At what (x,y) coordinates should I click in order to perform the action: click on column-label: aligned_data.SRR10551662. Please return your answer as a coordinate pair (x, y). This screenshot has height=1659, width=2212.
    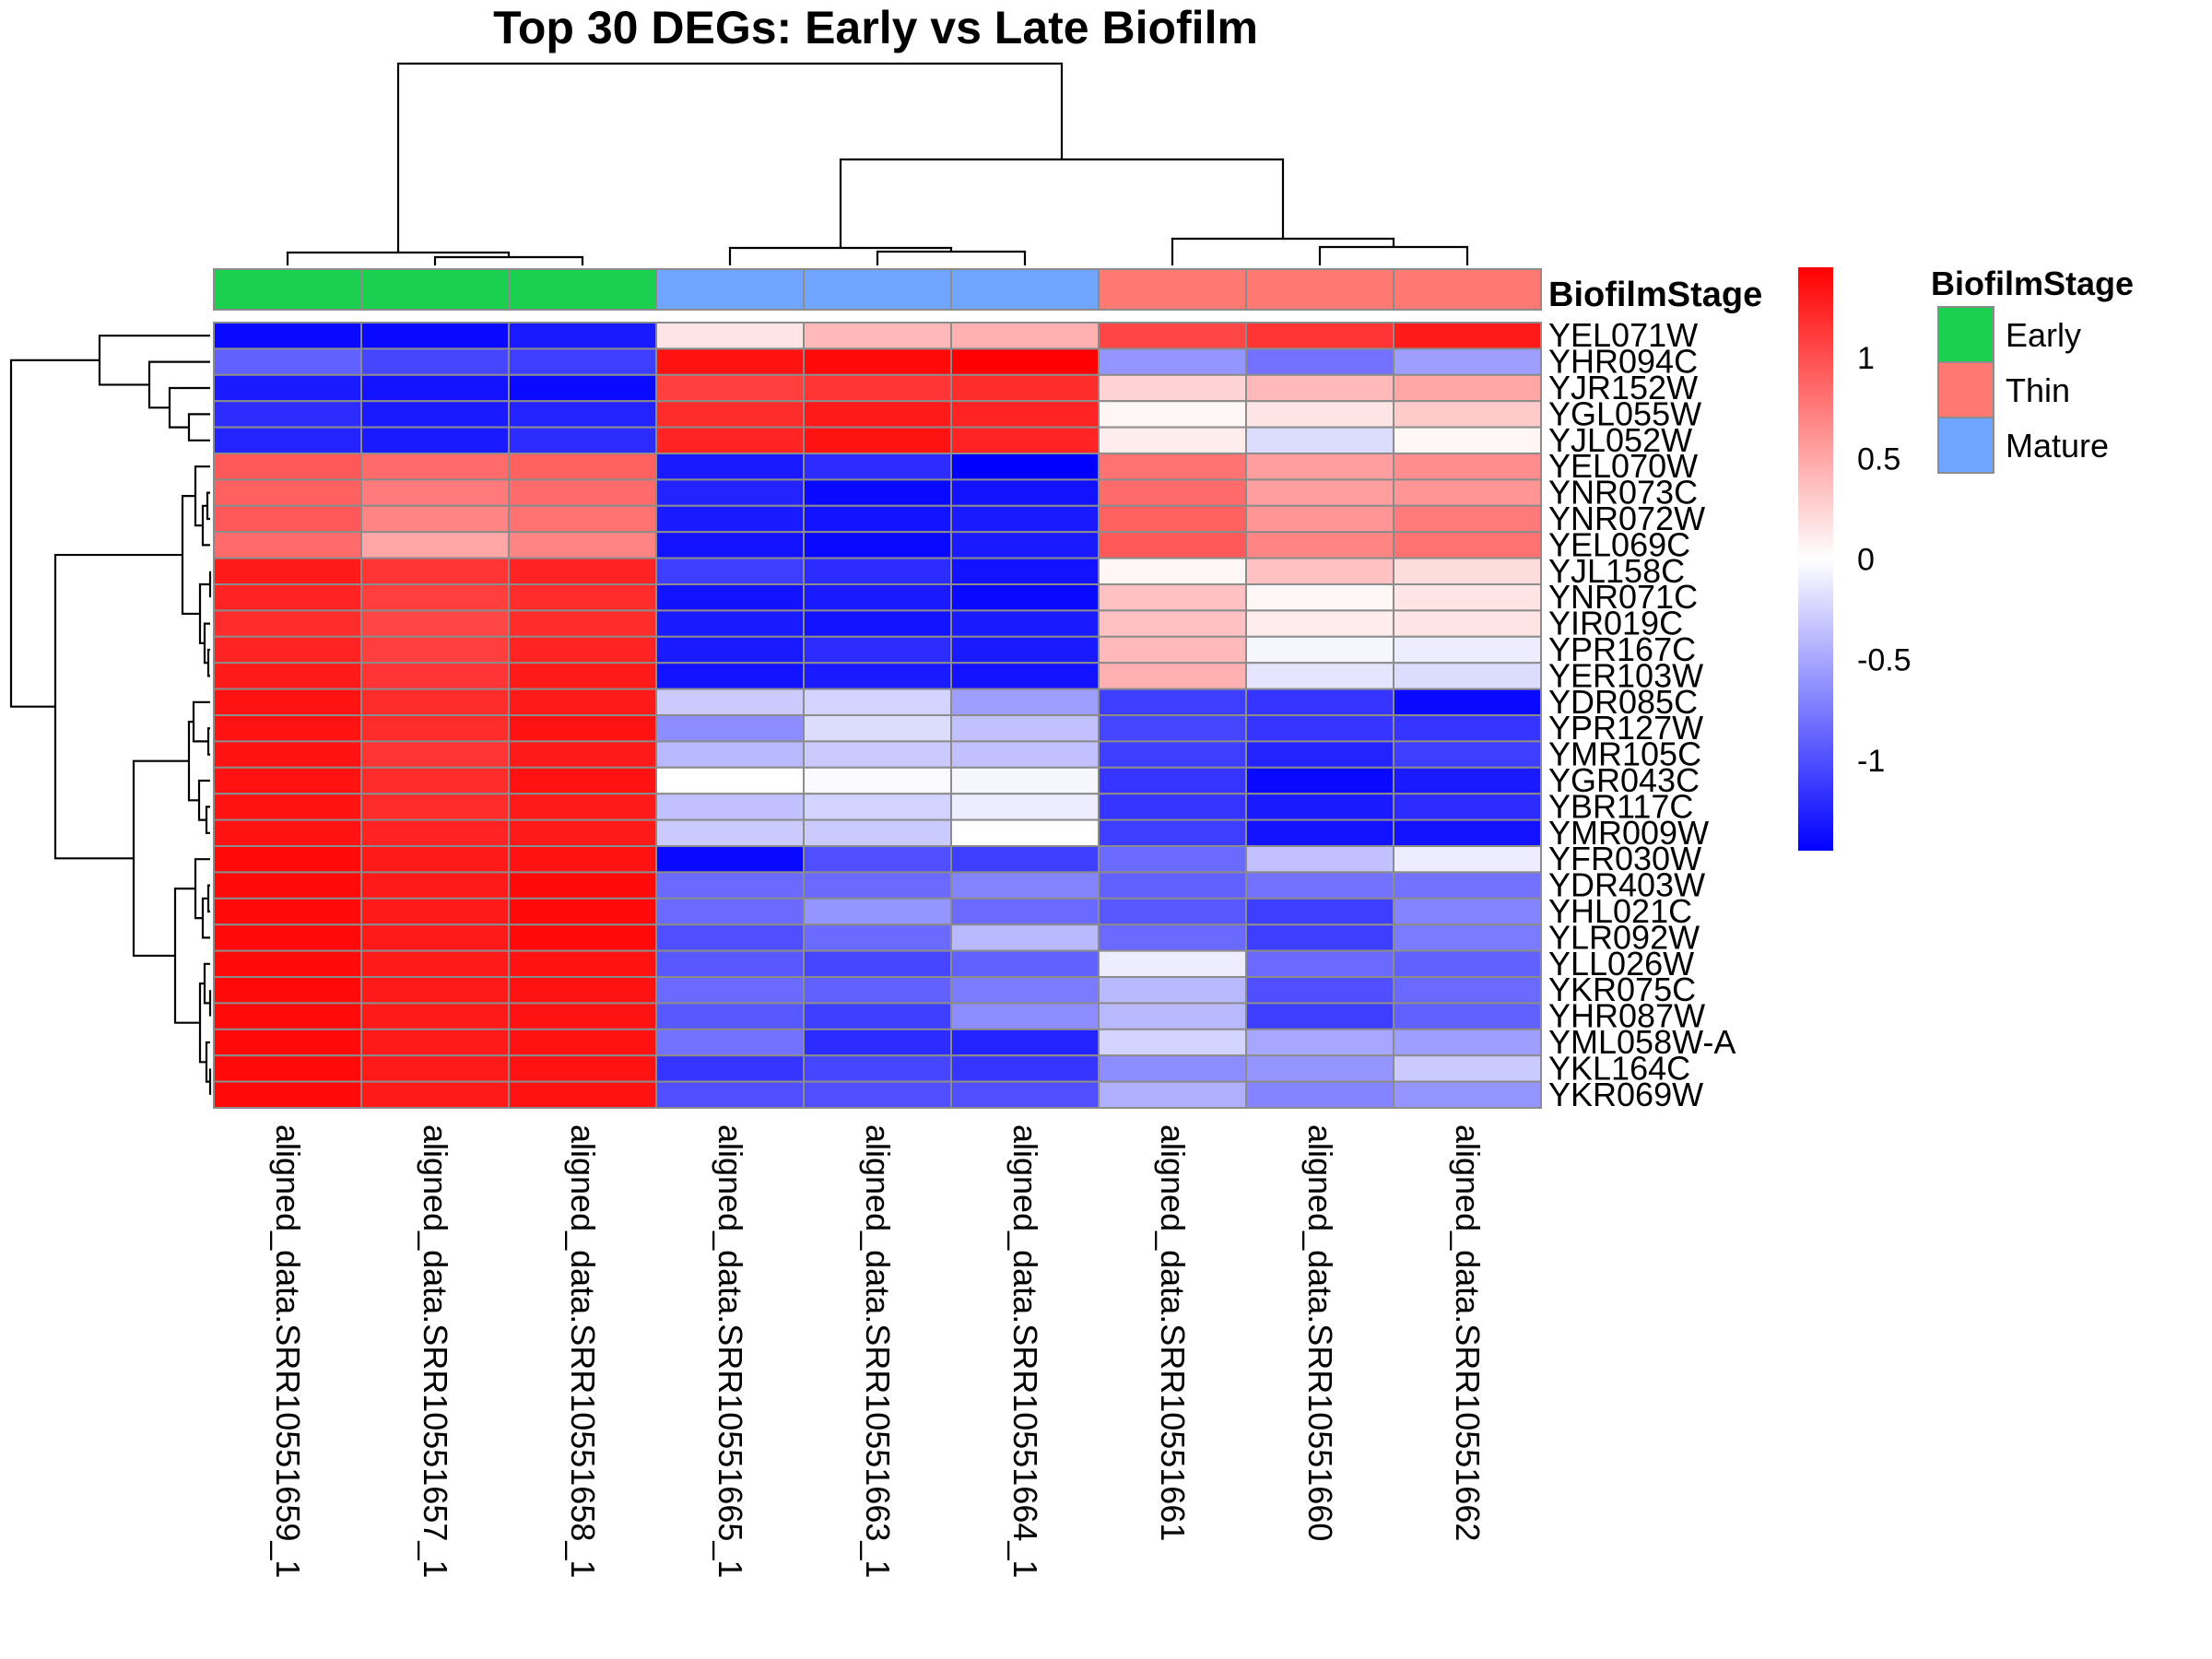
    Looking at the image, I should click on (1468, 1332).